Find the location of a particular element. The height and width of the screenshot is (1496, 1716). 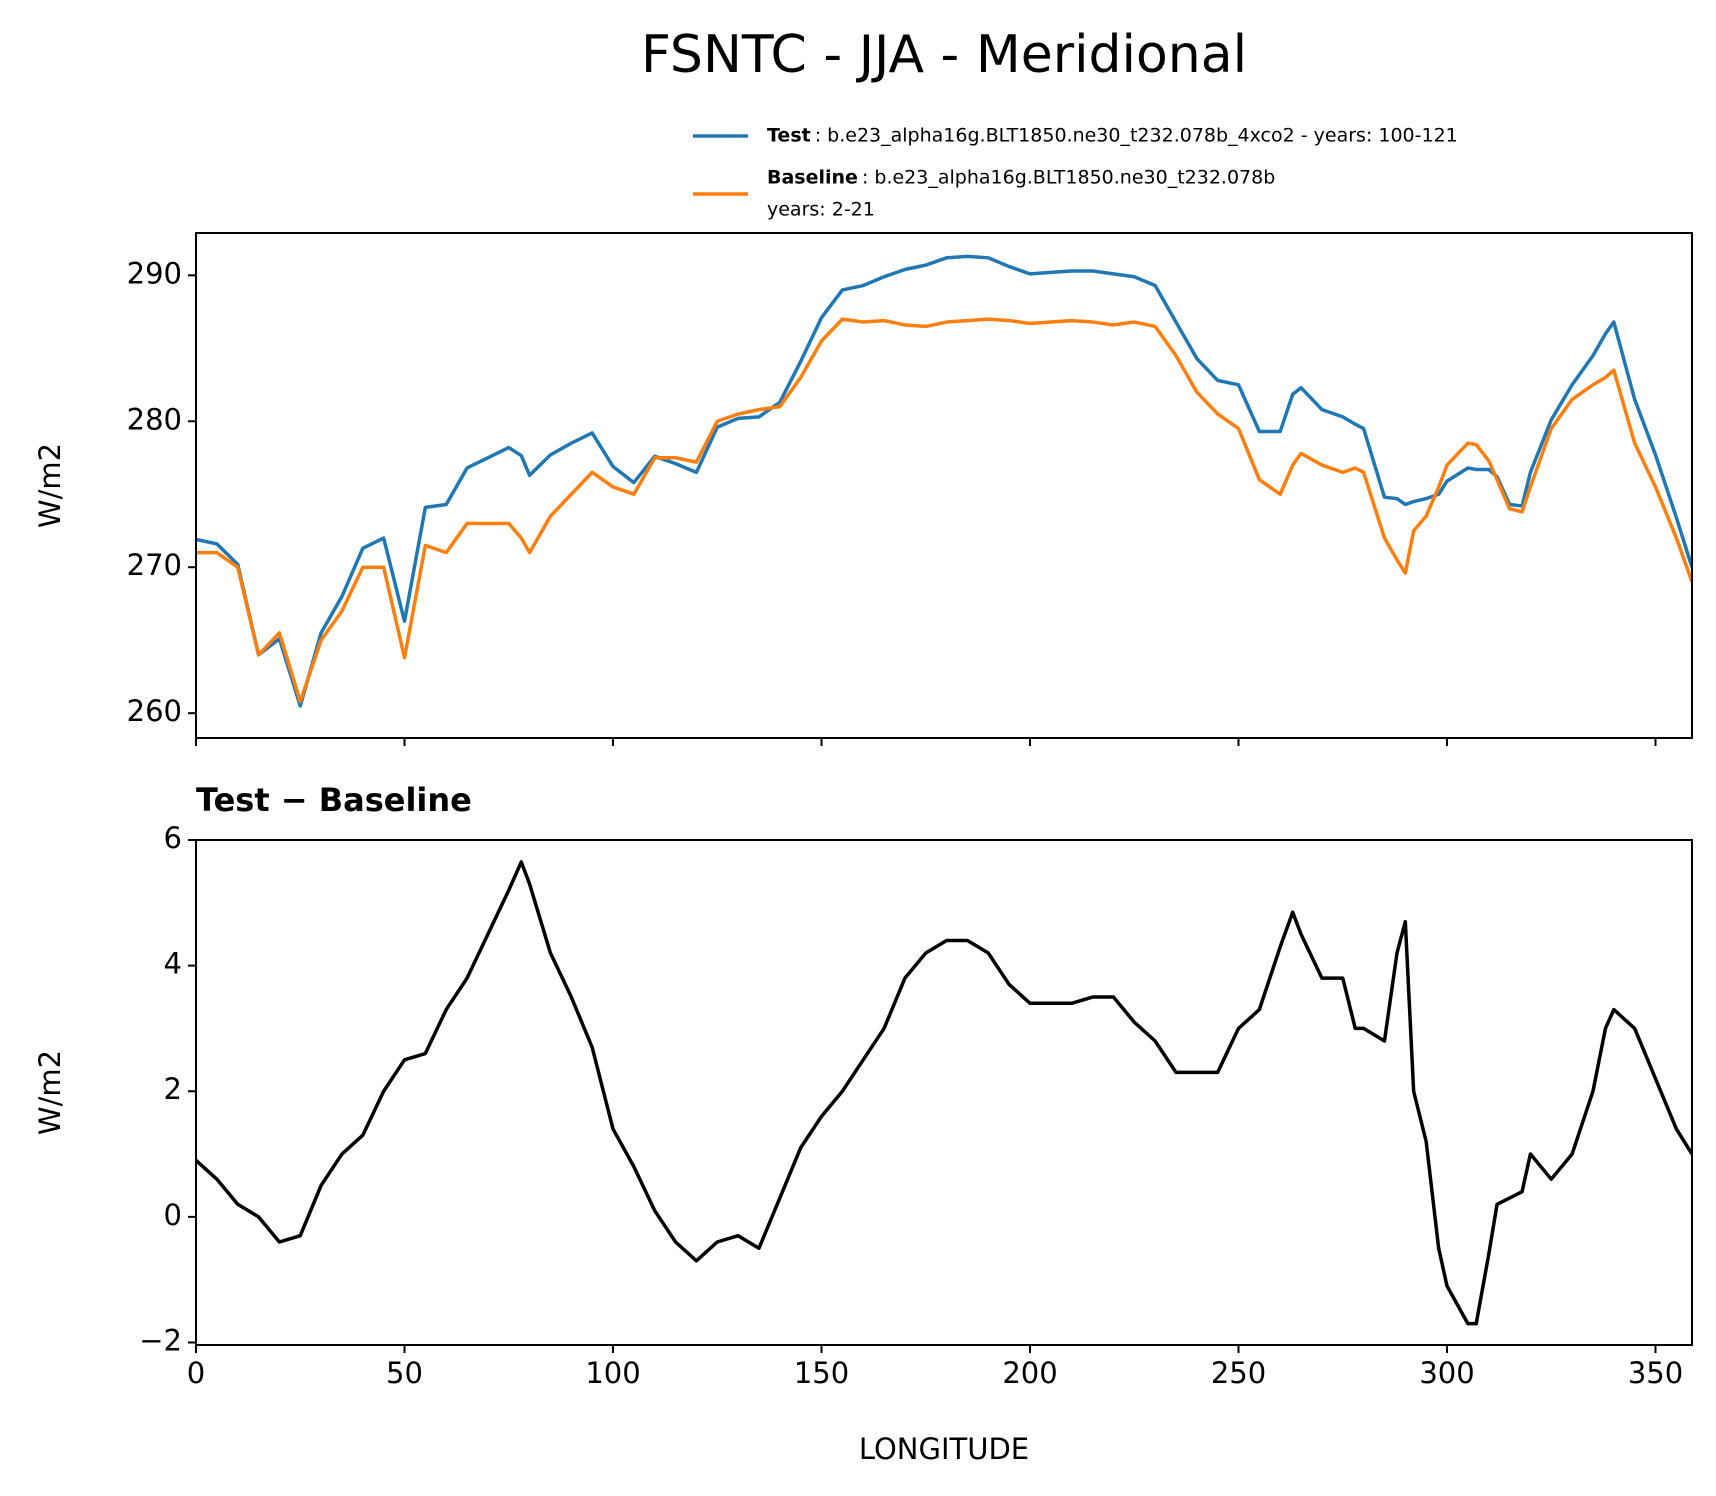

y-tick-label: 260 is located at coordinates (154, 711).